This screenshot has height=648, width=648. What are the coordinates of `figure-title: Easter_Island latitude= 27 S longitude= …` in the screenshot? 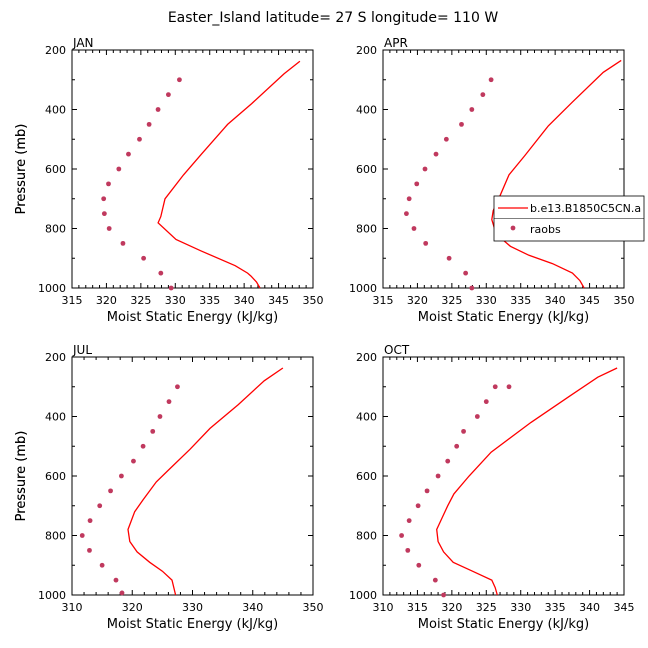 It's located at (333, 18).